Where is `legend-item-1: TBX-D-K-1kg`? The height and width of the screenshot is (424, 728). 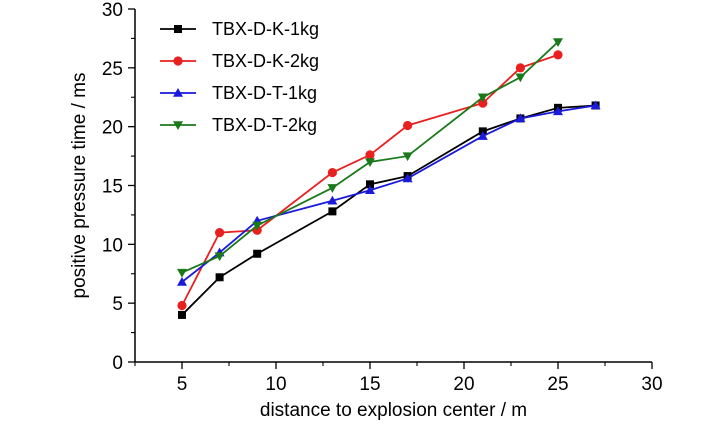 legend-item-1: TBX-D-K-1kg is located at coordinates (239, 29).